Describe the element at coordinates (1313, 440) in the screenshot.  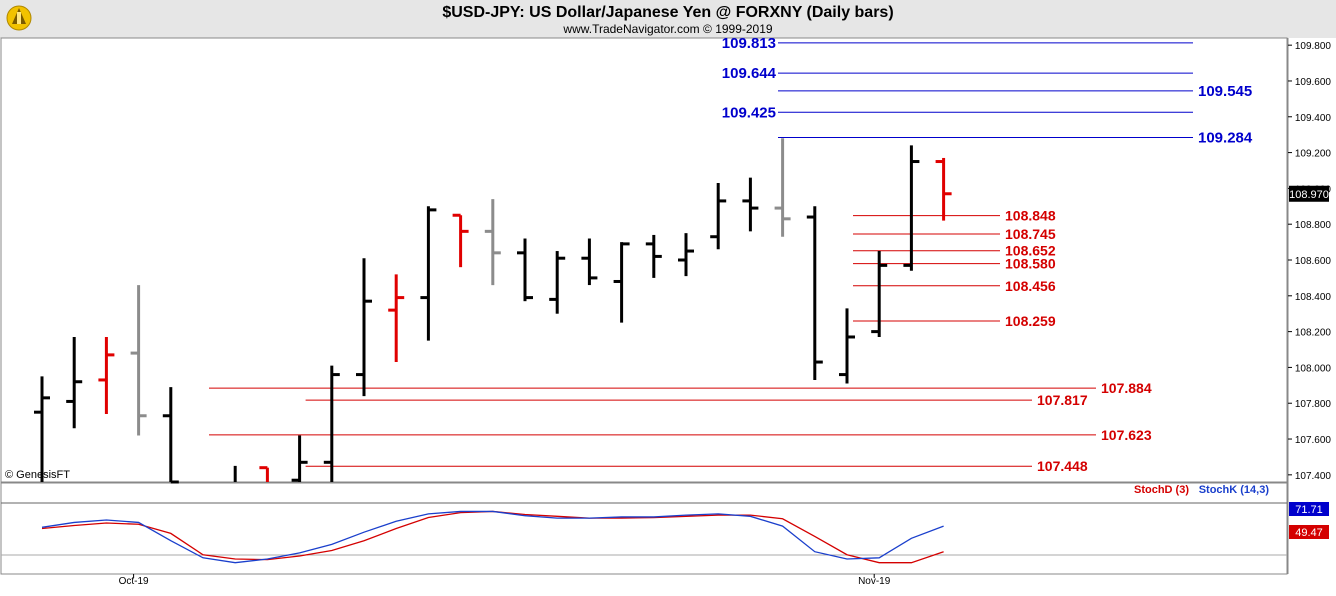
I see `y-tick-label: 107.600` at that location.